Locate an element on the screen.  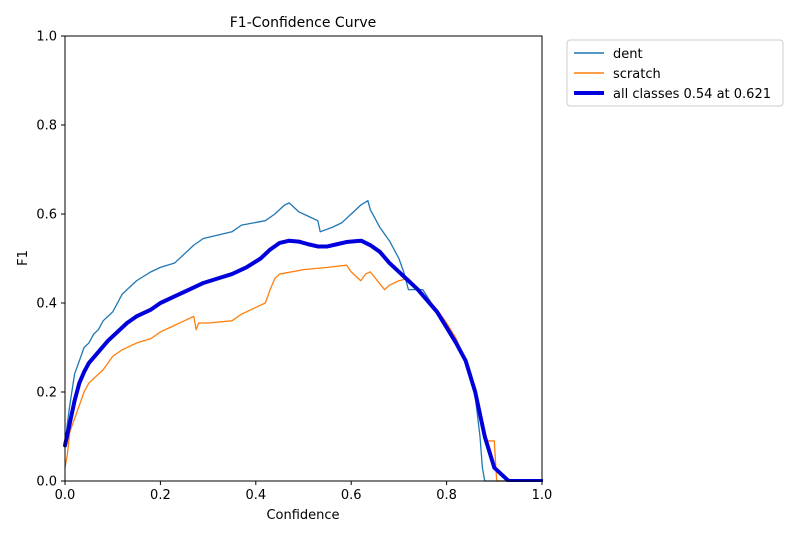
x-tick-label: 0.2 is located at coordinates (160, 495).